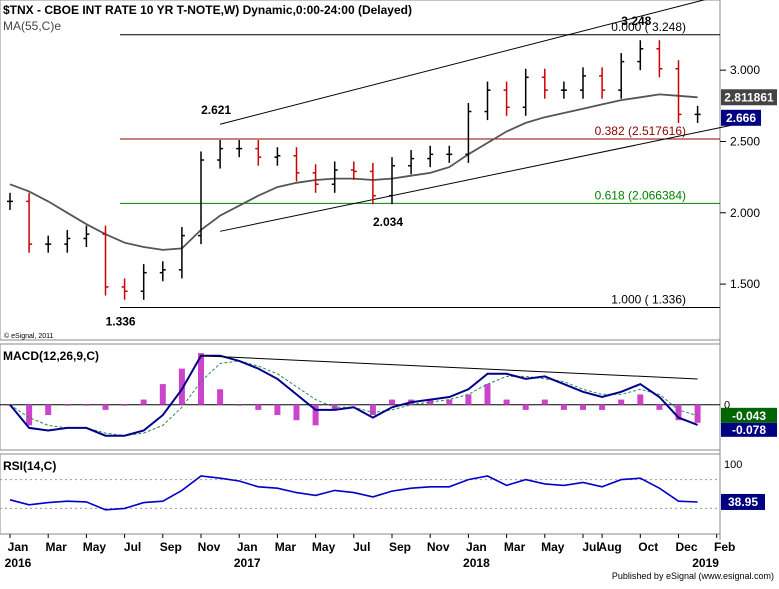  Describe the element at coordinates (745, 284) in the screenshot. I see `y-tick-label: 1.500` at that location.